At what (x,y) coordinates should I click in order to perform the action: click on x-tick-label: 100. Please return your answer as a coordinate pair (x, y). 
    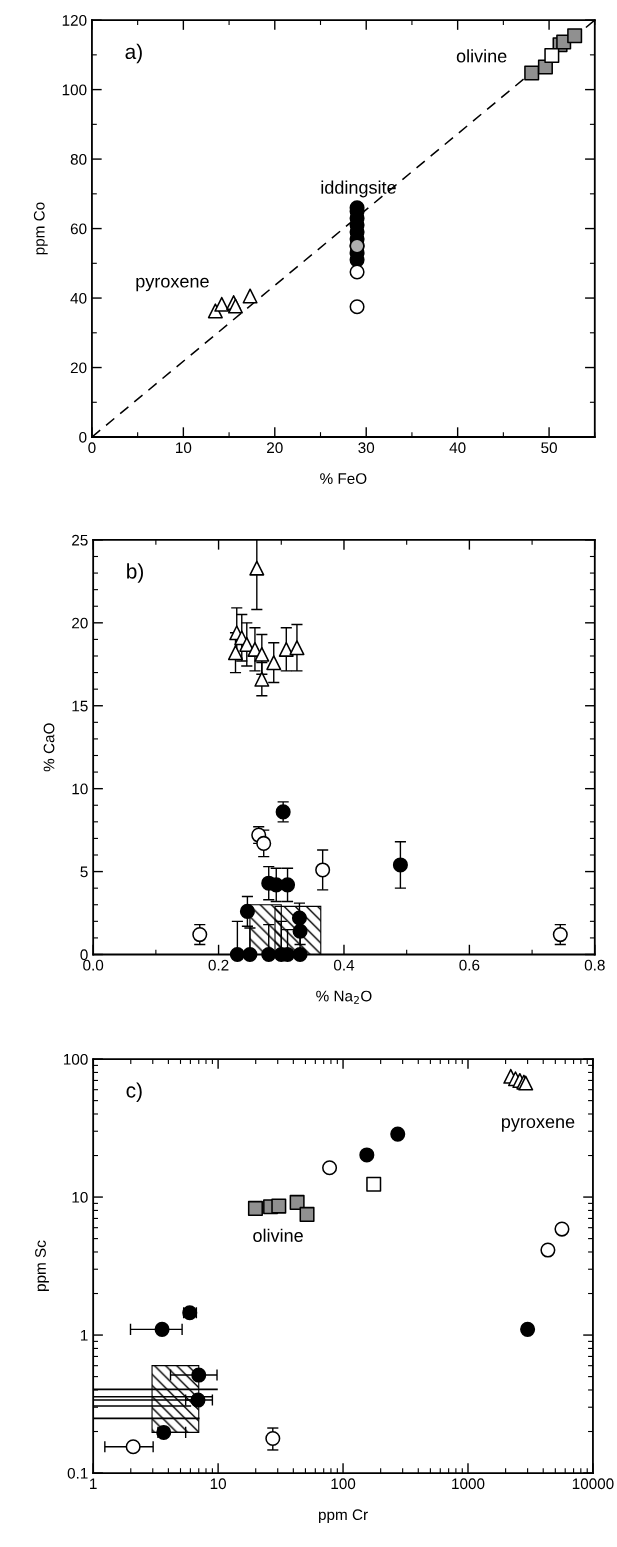
    Looking at the image, I should click on (343, 1484).